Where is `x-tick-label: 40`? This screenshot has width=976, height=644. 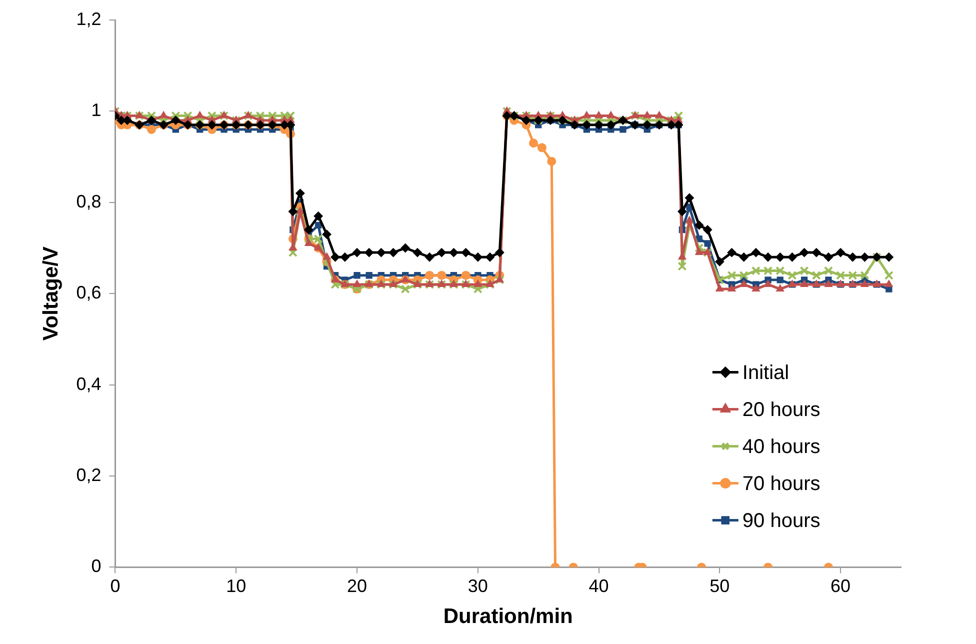 x-tick-label: 40 is located at coordinates (598, 586).